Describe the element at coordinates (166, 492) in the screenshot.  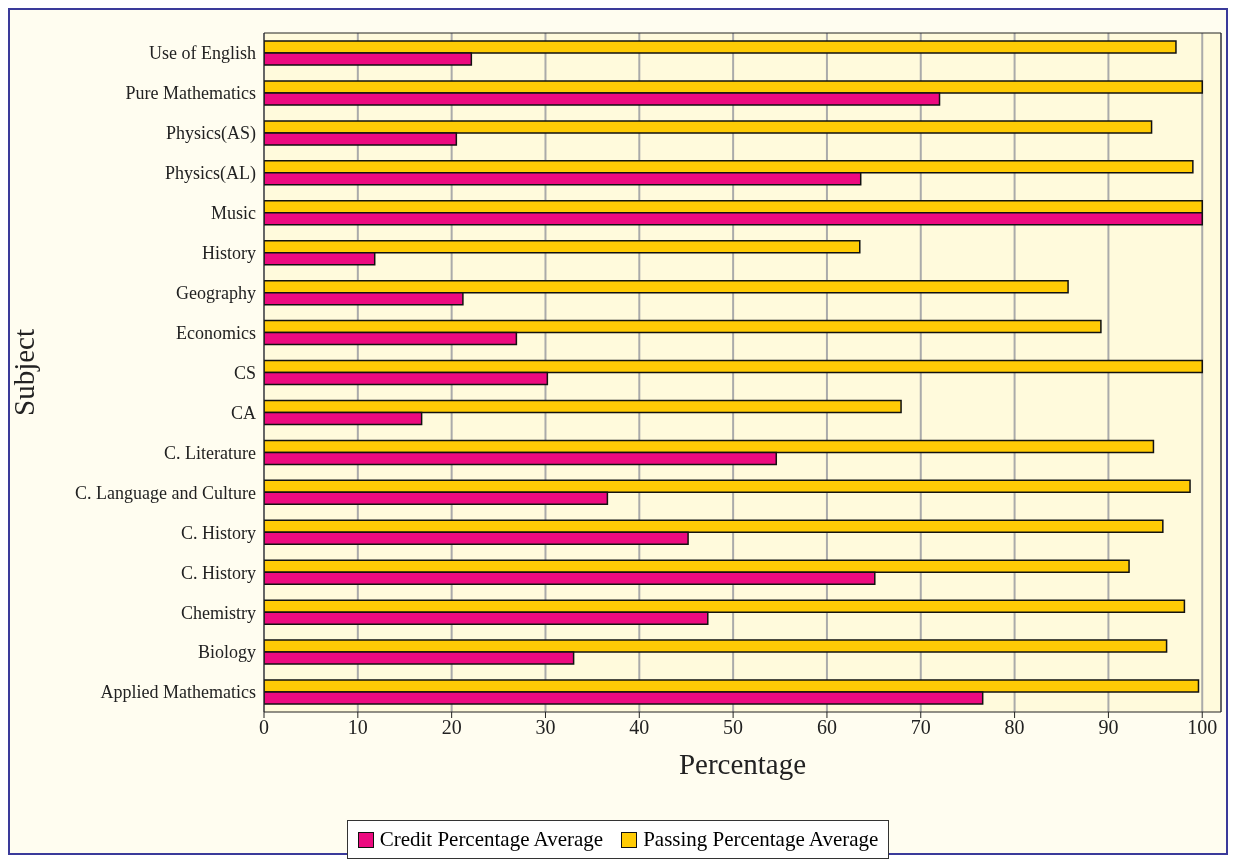
I see `y-tick-label: C. Language and Culture` at that location.